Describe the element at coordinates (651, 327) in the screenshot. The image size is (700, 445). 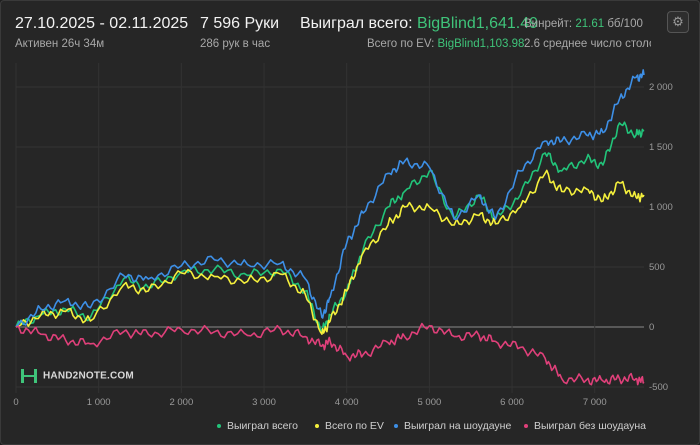
I see `y-tick-label: 0` at that location.